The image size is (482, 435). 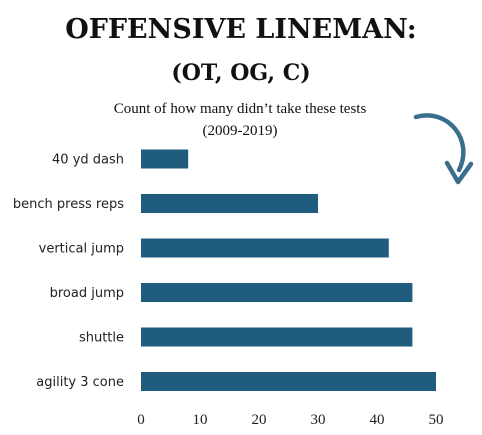 I want to click on chart-title-positions: (OT, OG, C), so click(x=241, y=73).